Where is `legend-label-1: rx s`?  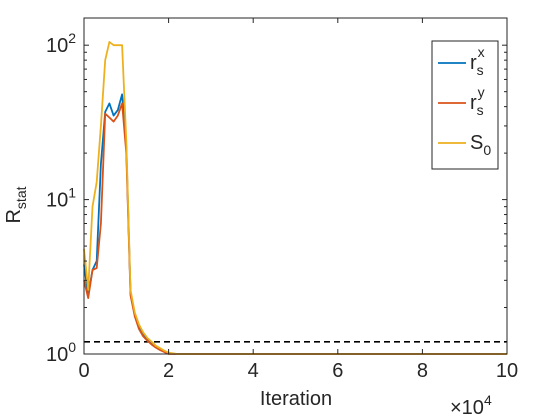
legend-label-1: rx s is located at coordinates (477, 61).